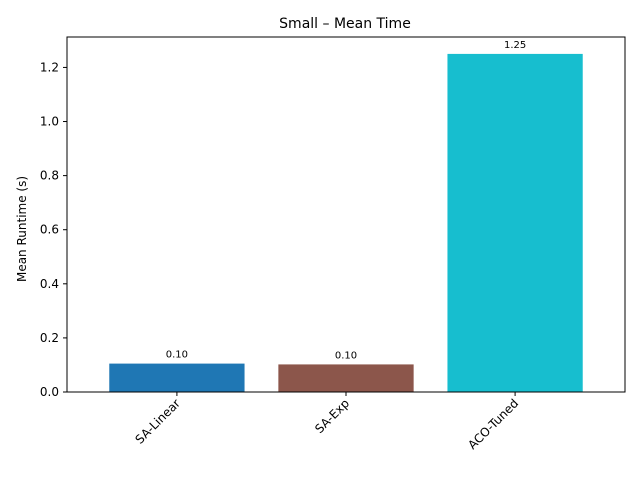 This screenshot has width=640, height=480. I want to click on y-tick-label: 0.2, so click(49, 338).